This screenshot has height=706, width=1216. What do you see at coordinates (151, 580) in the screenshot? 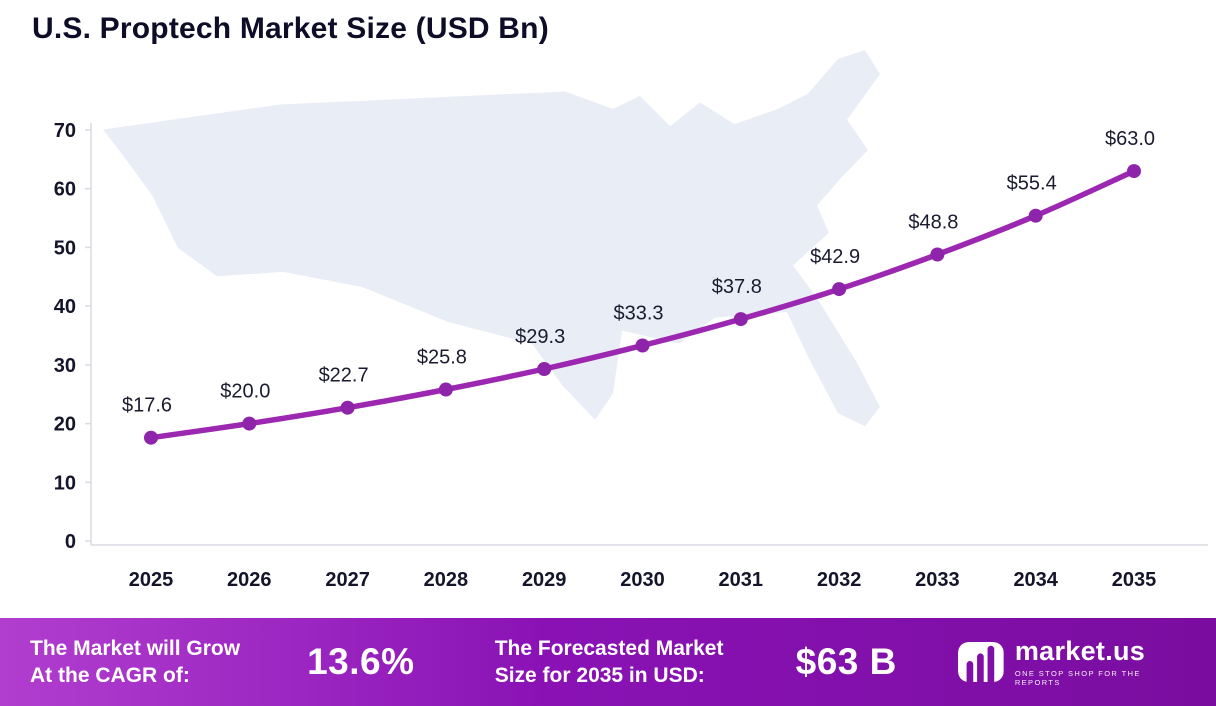
I see `x-axis-tick: 2025` at bounding box center [151, 580].